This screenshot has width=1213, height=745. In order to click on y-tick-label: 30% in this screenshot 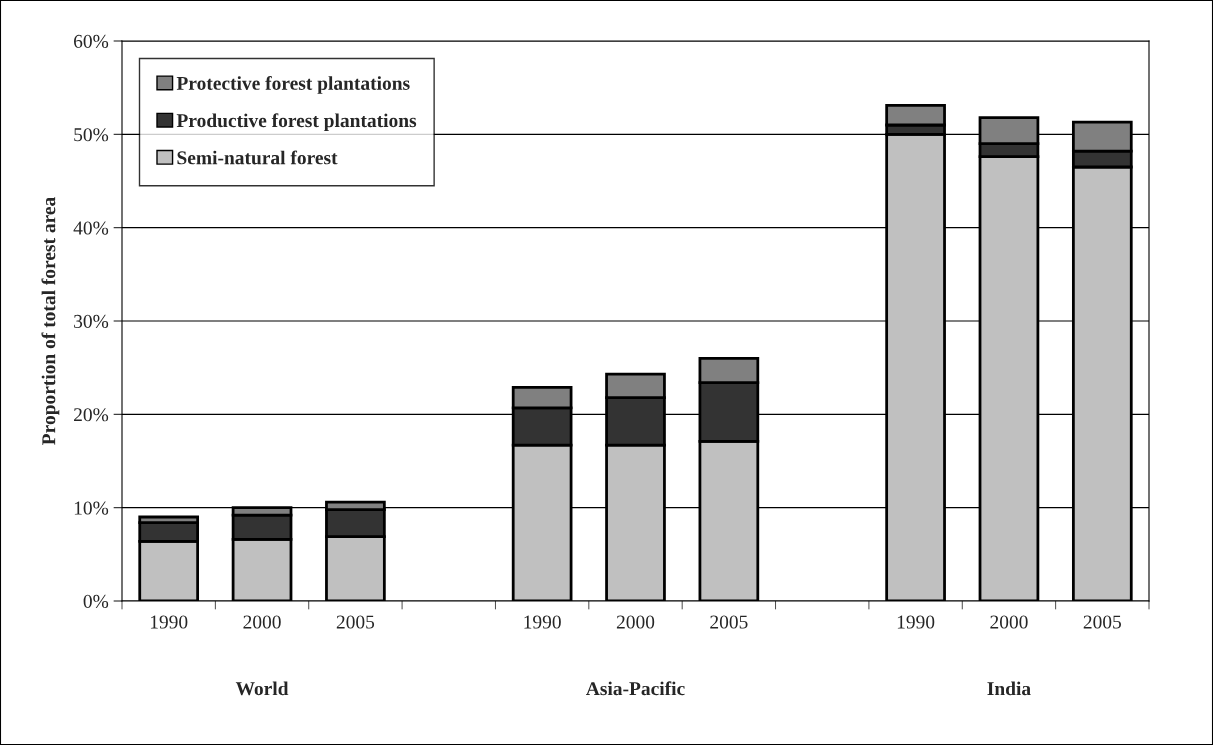, I will do `click(91, 321)`.